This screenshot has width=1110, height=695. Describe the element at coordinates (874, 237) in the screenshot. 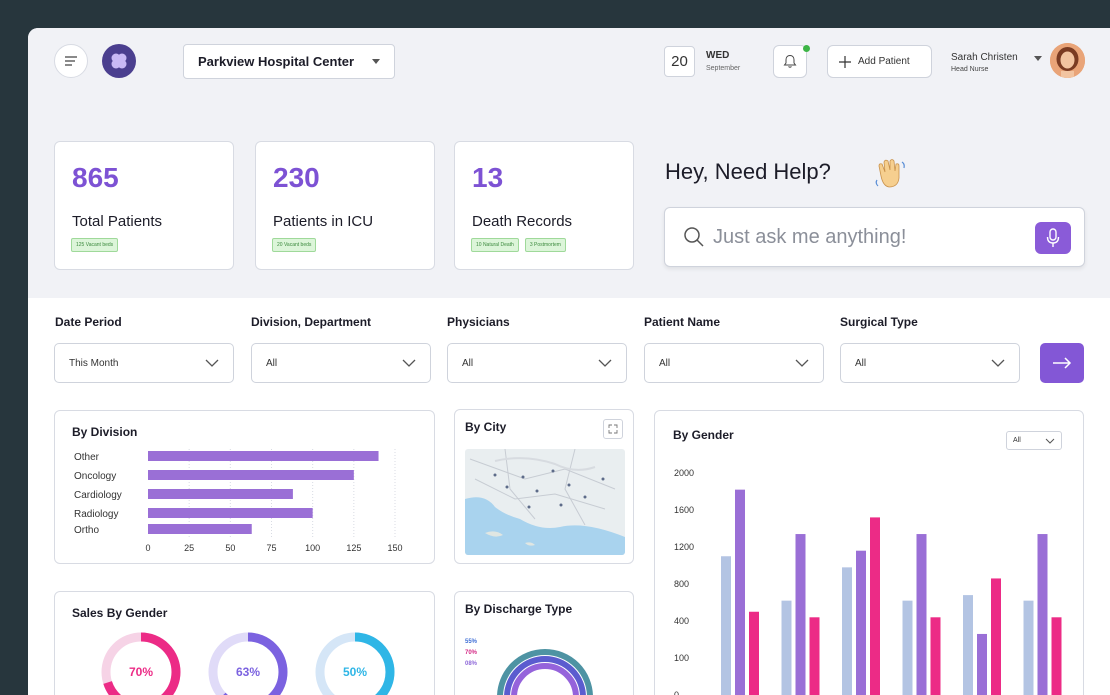

I see `help-search-field: Just ask me anything!` at that location.